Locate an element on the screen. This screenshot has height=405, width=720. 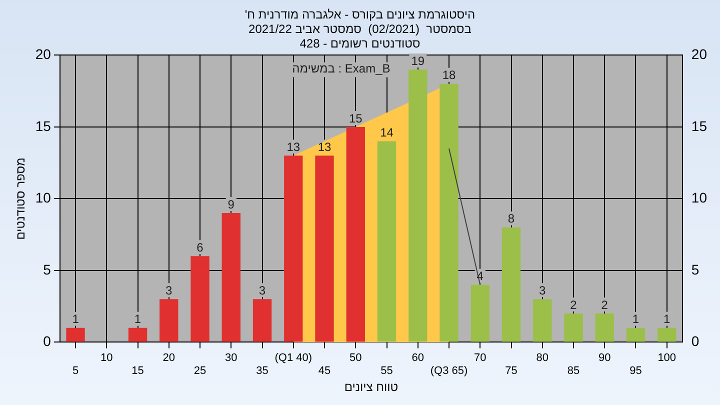
y2-tick-label: 10 is located at coordinates (699, 198).